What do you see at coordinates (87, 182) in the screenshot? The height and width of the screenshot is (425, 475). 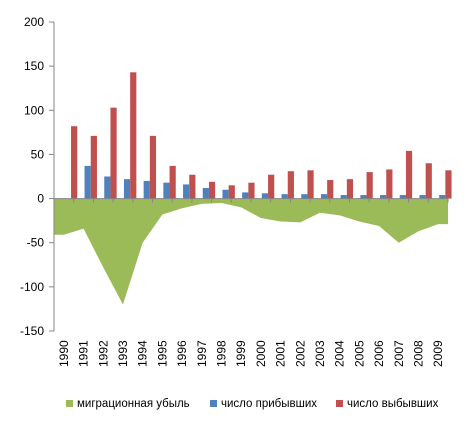 I see `bar-arrived-1991` at bounding box center [87, 182].